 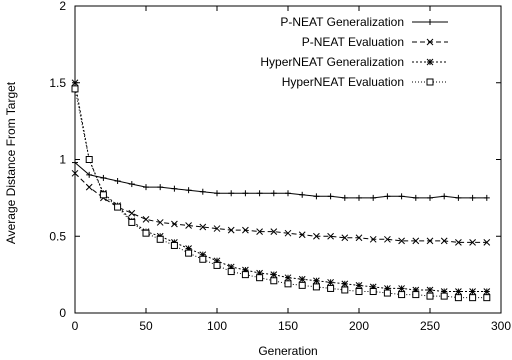 I want to click on x-tick-label: 100, so click(x=217, y=326).